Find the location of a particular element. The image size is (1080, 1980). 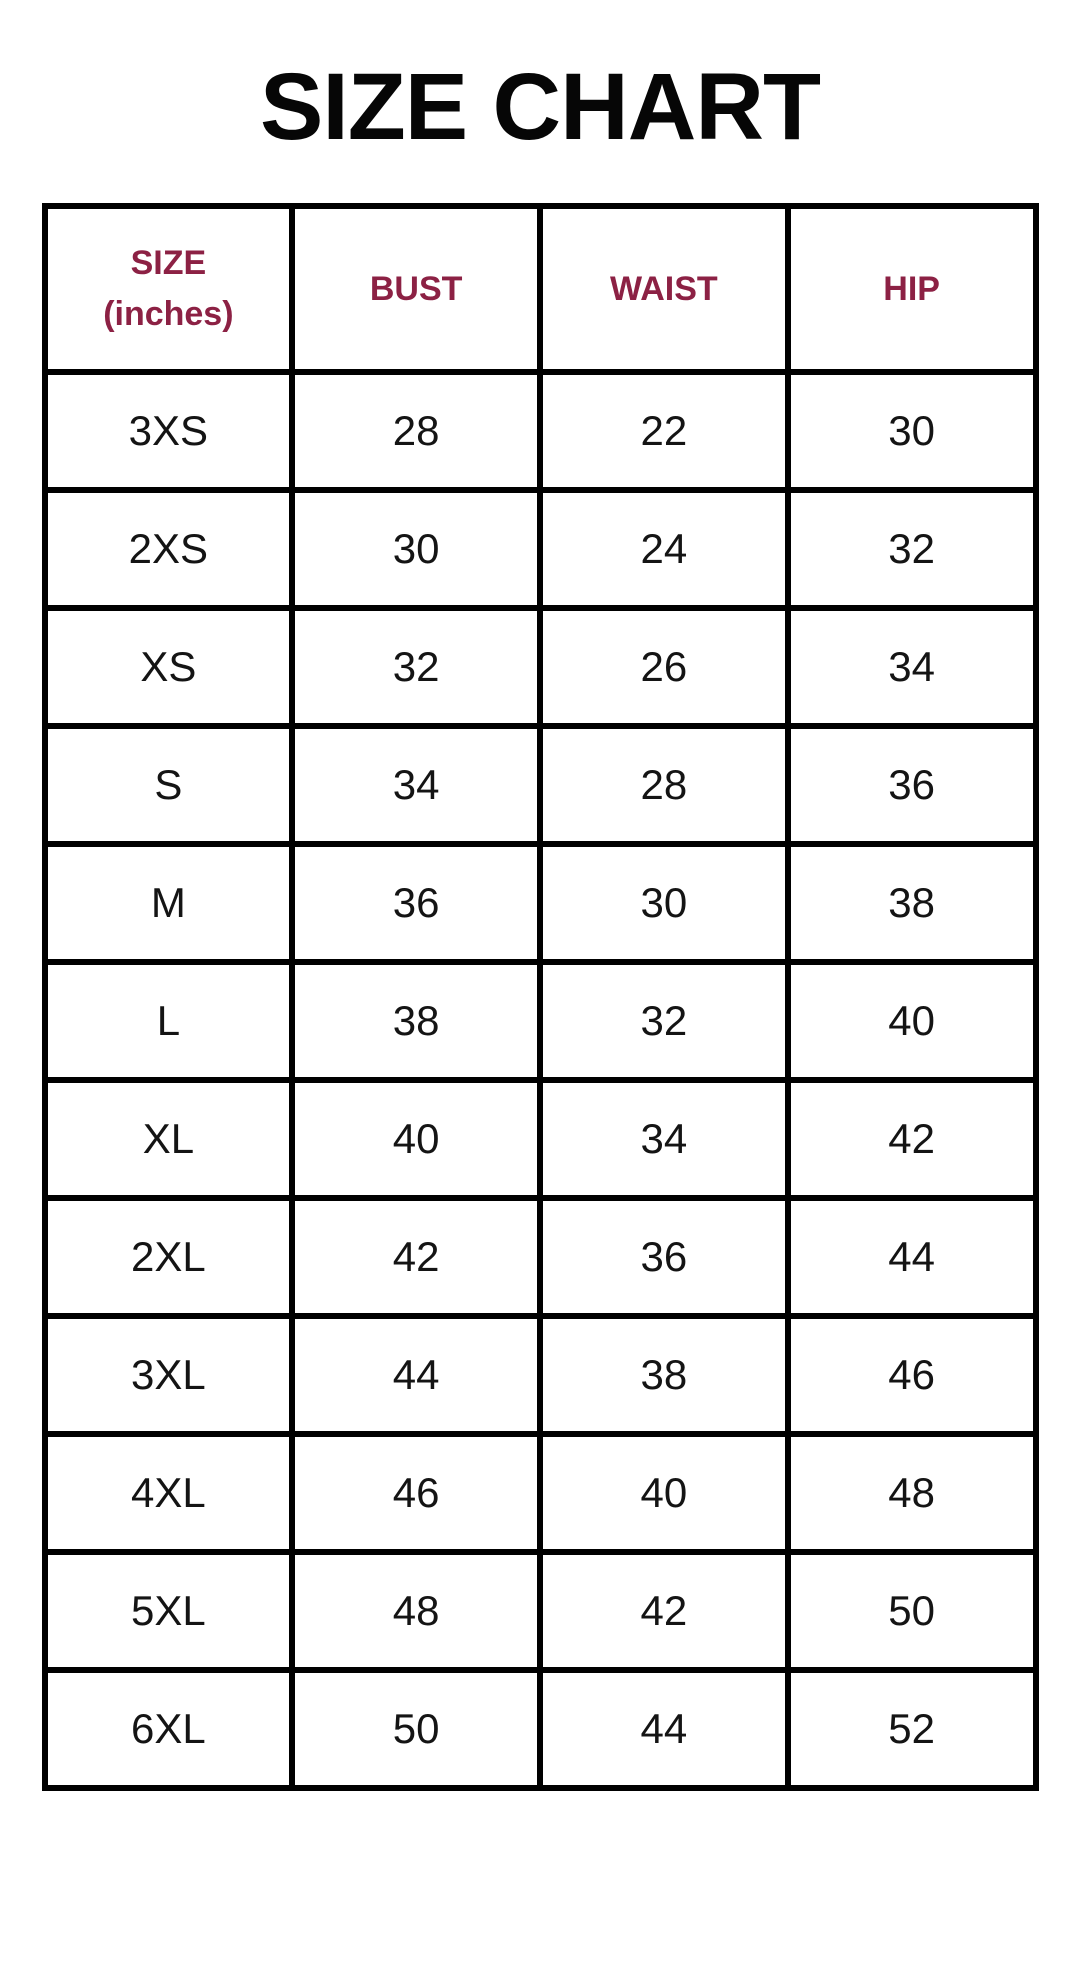

cell-hip: 30 is located at coordinates (911, 431).